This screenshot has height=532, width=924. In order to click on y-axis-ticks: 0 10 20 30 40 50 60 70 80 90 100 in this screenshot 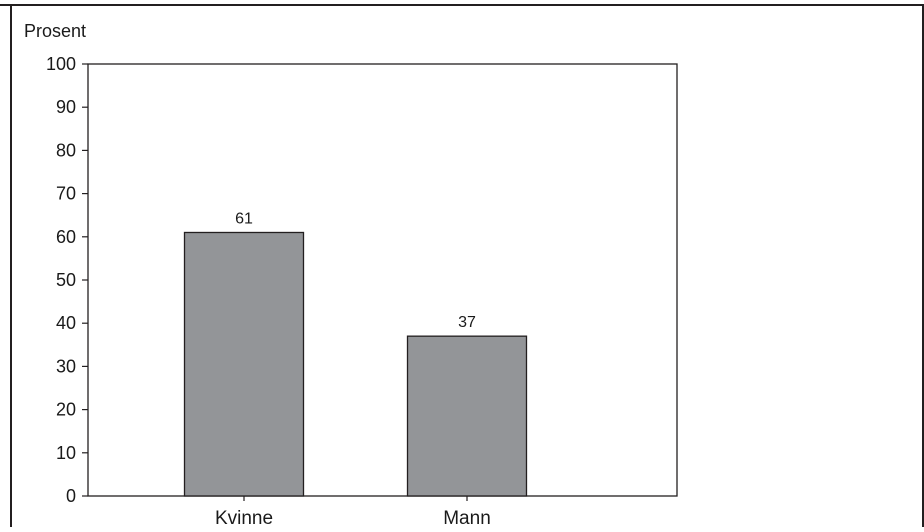, I will do `click(67, 280)`.